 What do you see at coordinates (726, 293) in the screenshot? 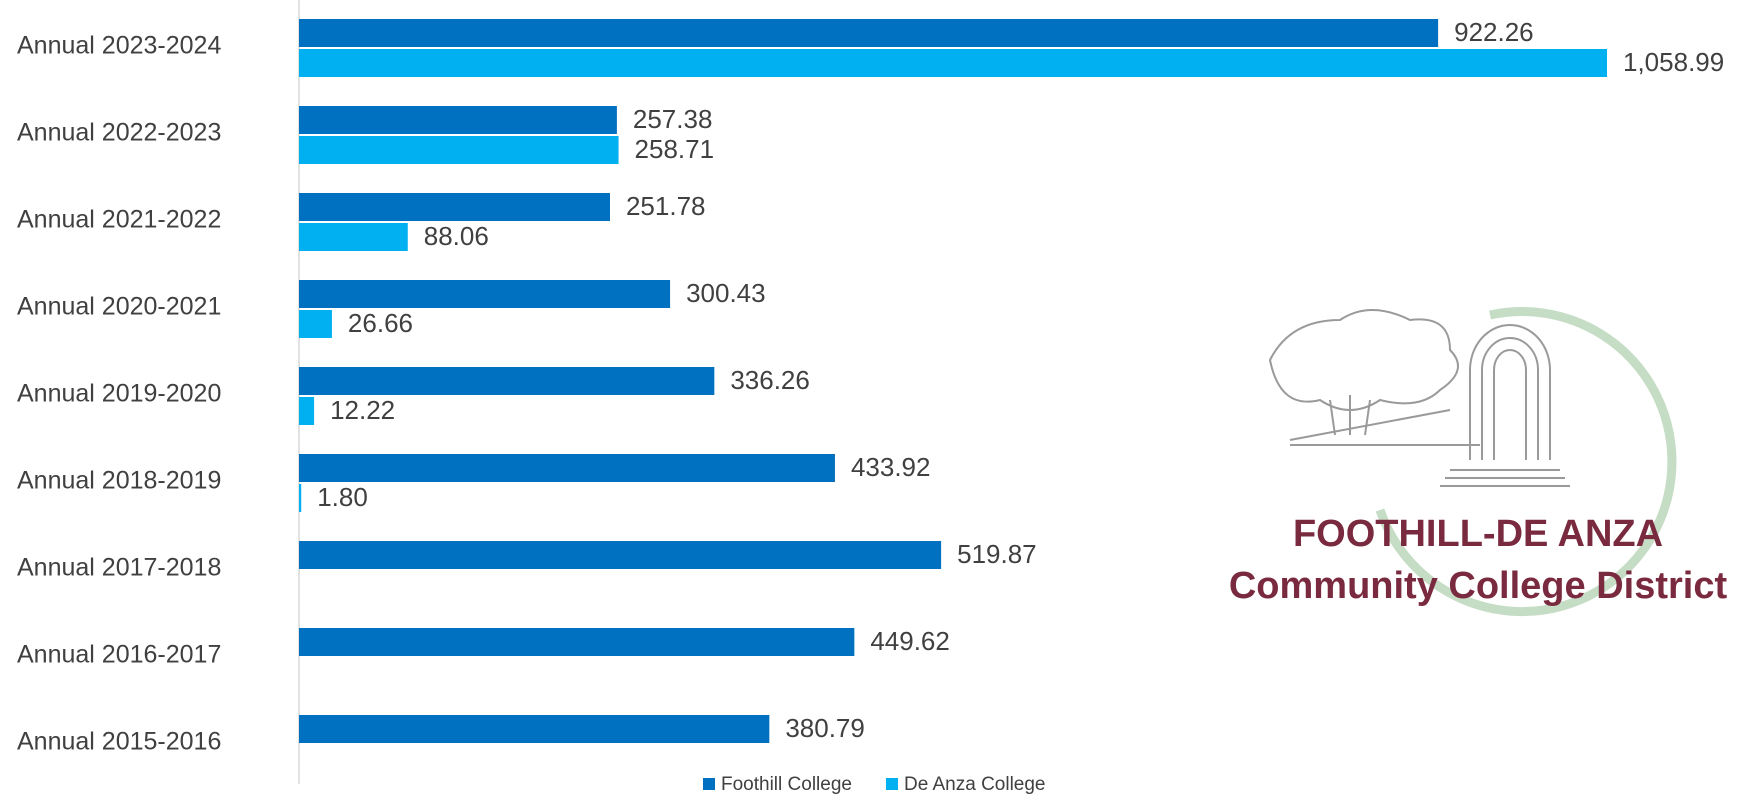
I see `value-label: 300.43` at bounding box center [726, 293].